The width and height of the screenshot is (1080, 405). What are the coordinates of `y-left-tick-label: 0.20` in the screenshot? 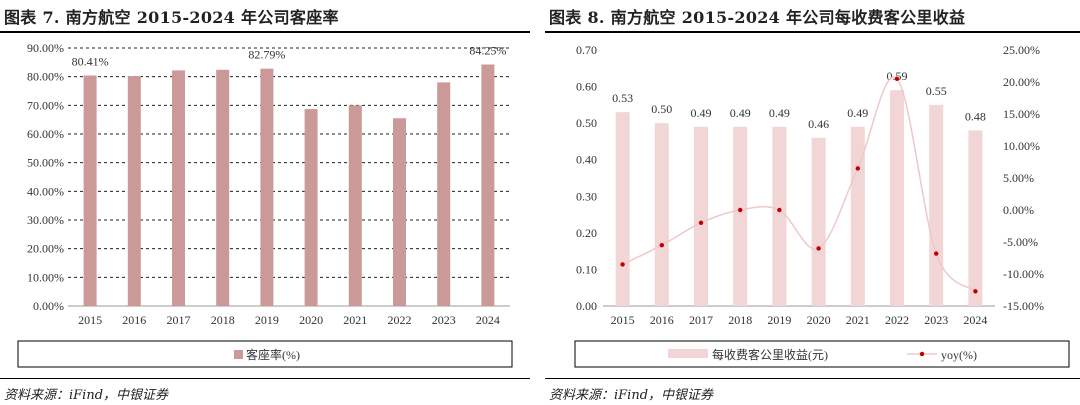 It's located at (586, 233).